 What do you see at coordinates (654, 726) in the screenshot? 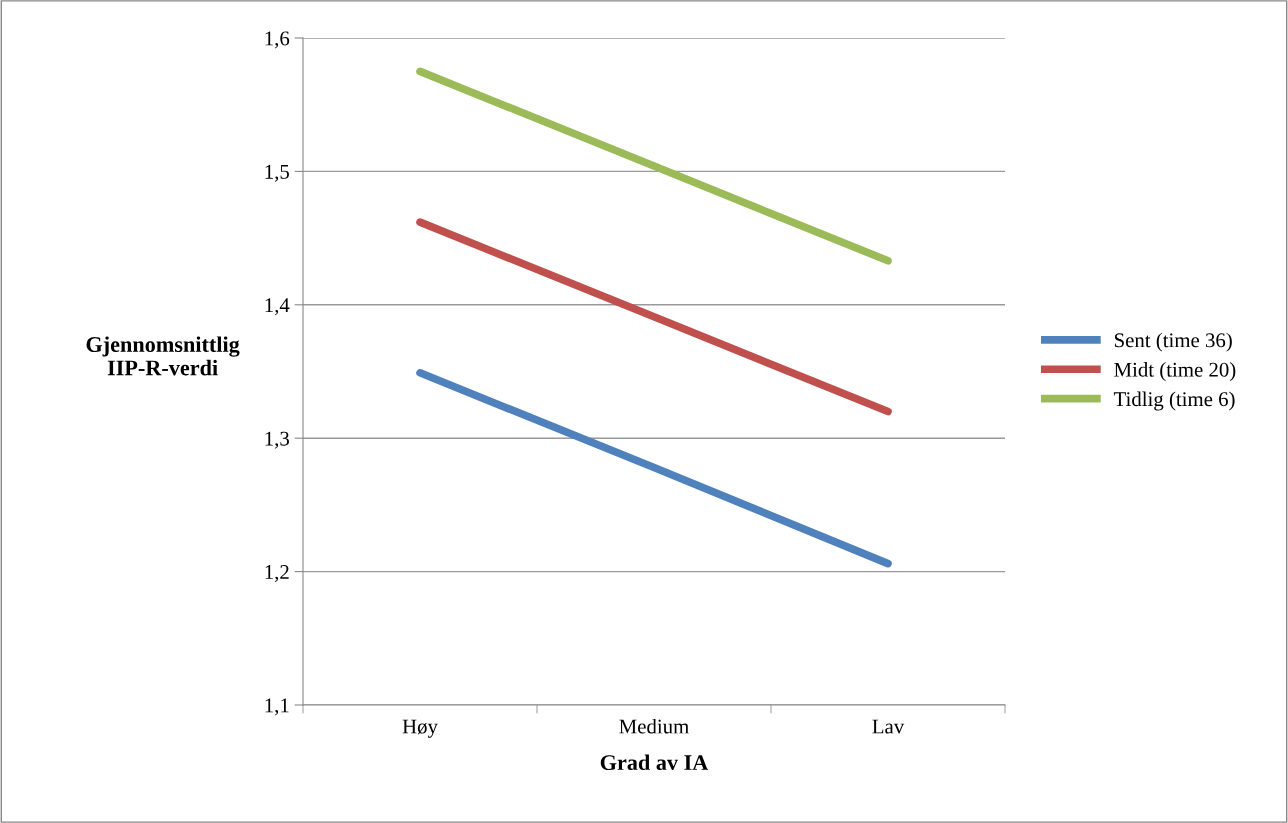
I see `x-tick-label: Medium` at bounding box center [654, 726].